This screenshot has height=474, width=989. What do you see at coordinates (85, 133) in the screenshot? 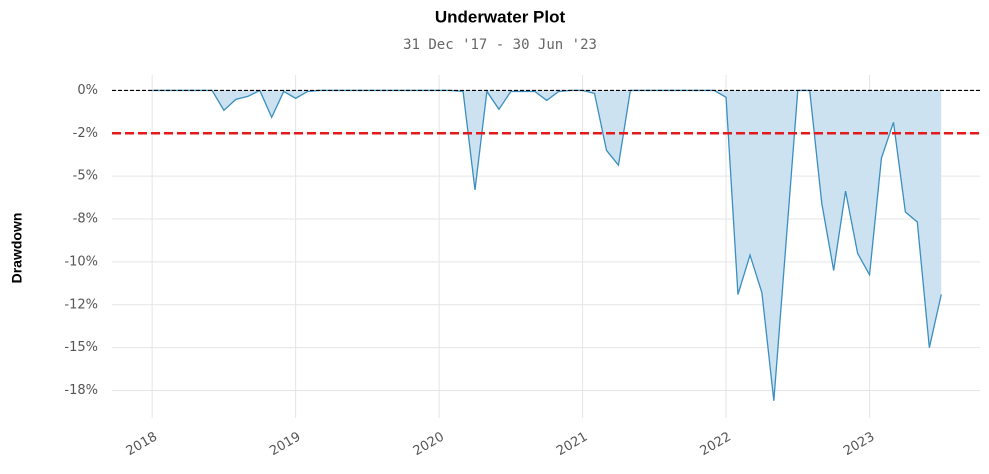
I see `y-tick-label: -2%` at bounding box center [85, 133].